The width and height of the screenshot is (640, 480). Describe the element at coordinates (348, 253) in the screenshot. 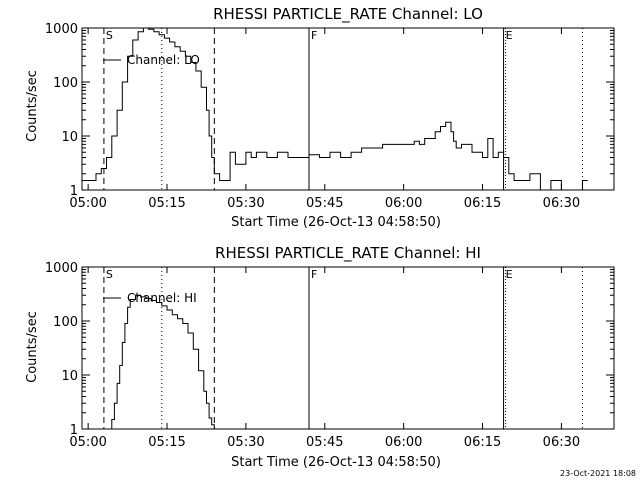

I see `chart-title: RHESSI PARTICLE_RATE Channel: HI` at that location.